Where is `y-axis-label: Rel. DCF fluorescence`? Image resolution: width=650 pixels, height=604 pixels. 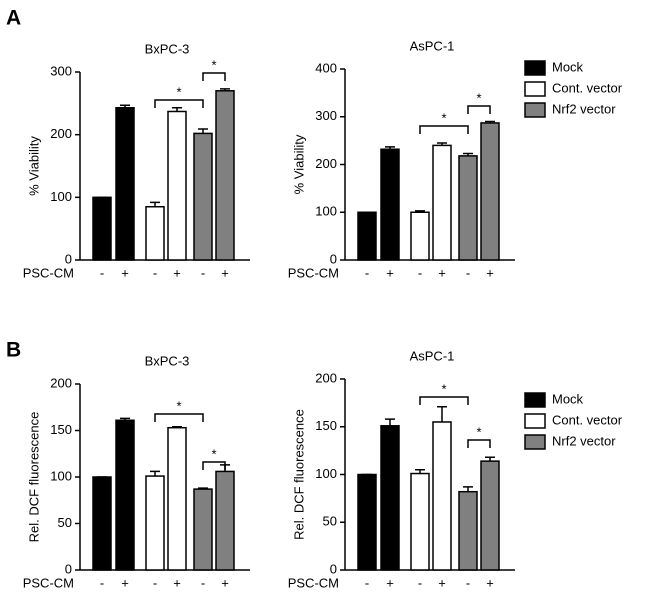 y-axis-label: Rel. DCF fluorescence is located at coordinates (298, 474).